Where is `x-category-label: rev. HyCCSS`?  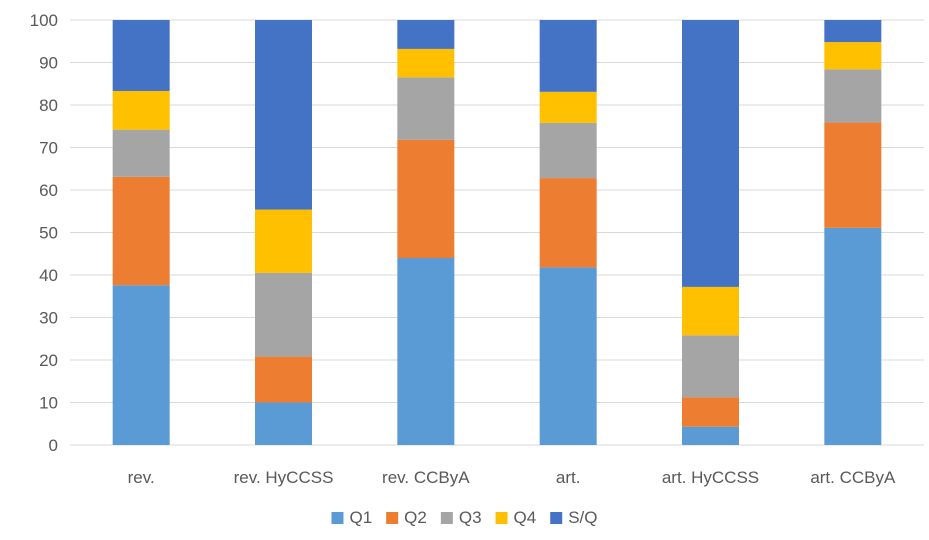
x-category-label: rev. HyCCSS is located at coordinates (284, 477).